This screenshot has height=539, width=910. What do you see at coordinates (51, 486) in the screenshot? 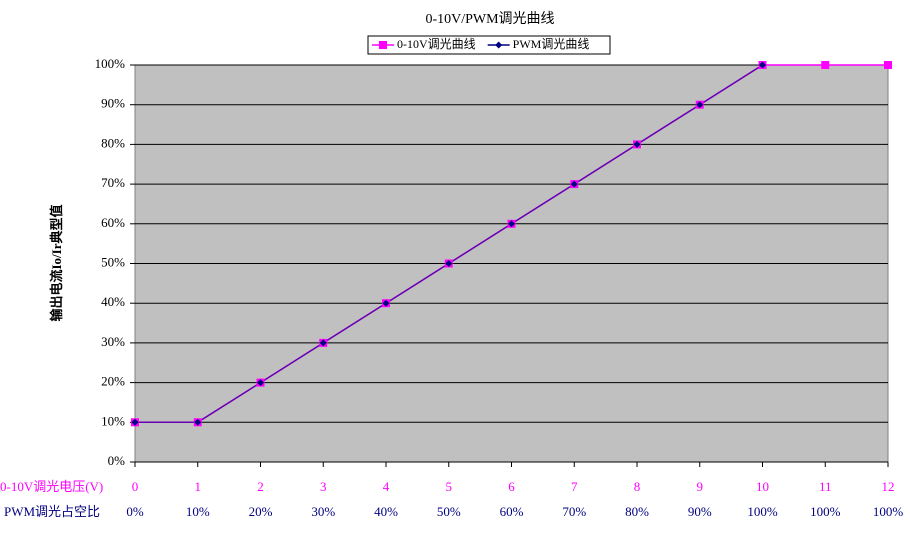
I see `x-row-title: 0-10V调光电压(V)` at bounding box center [51, 486].